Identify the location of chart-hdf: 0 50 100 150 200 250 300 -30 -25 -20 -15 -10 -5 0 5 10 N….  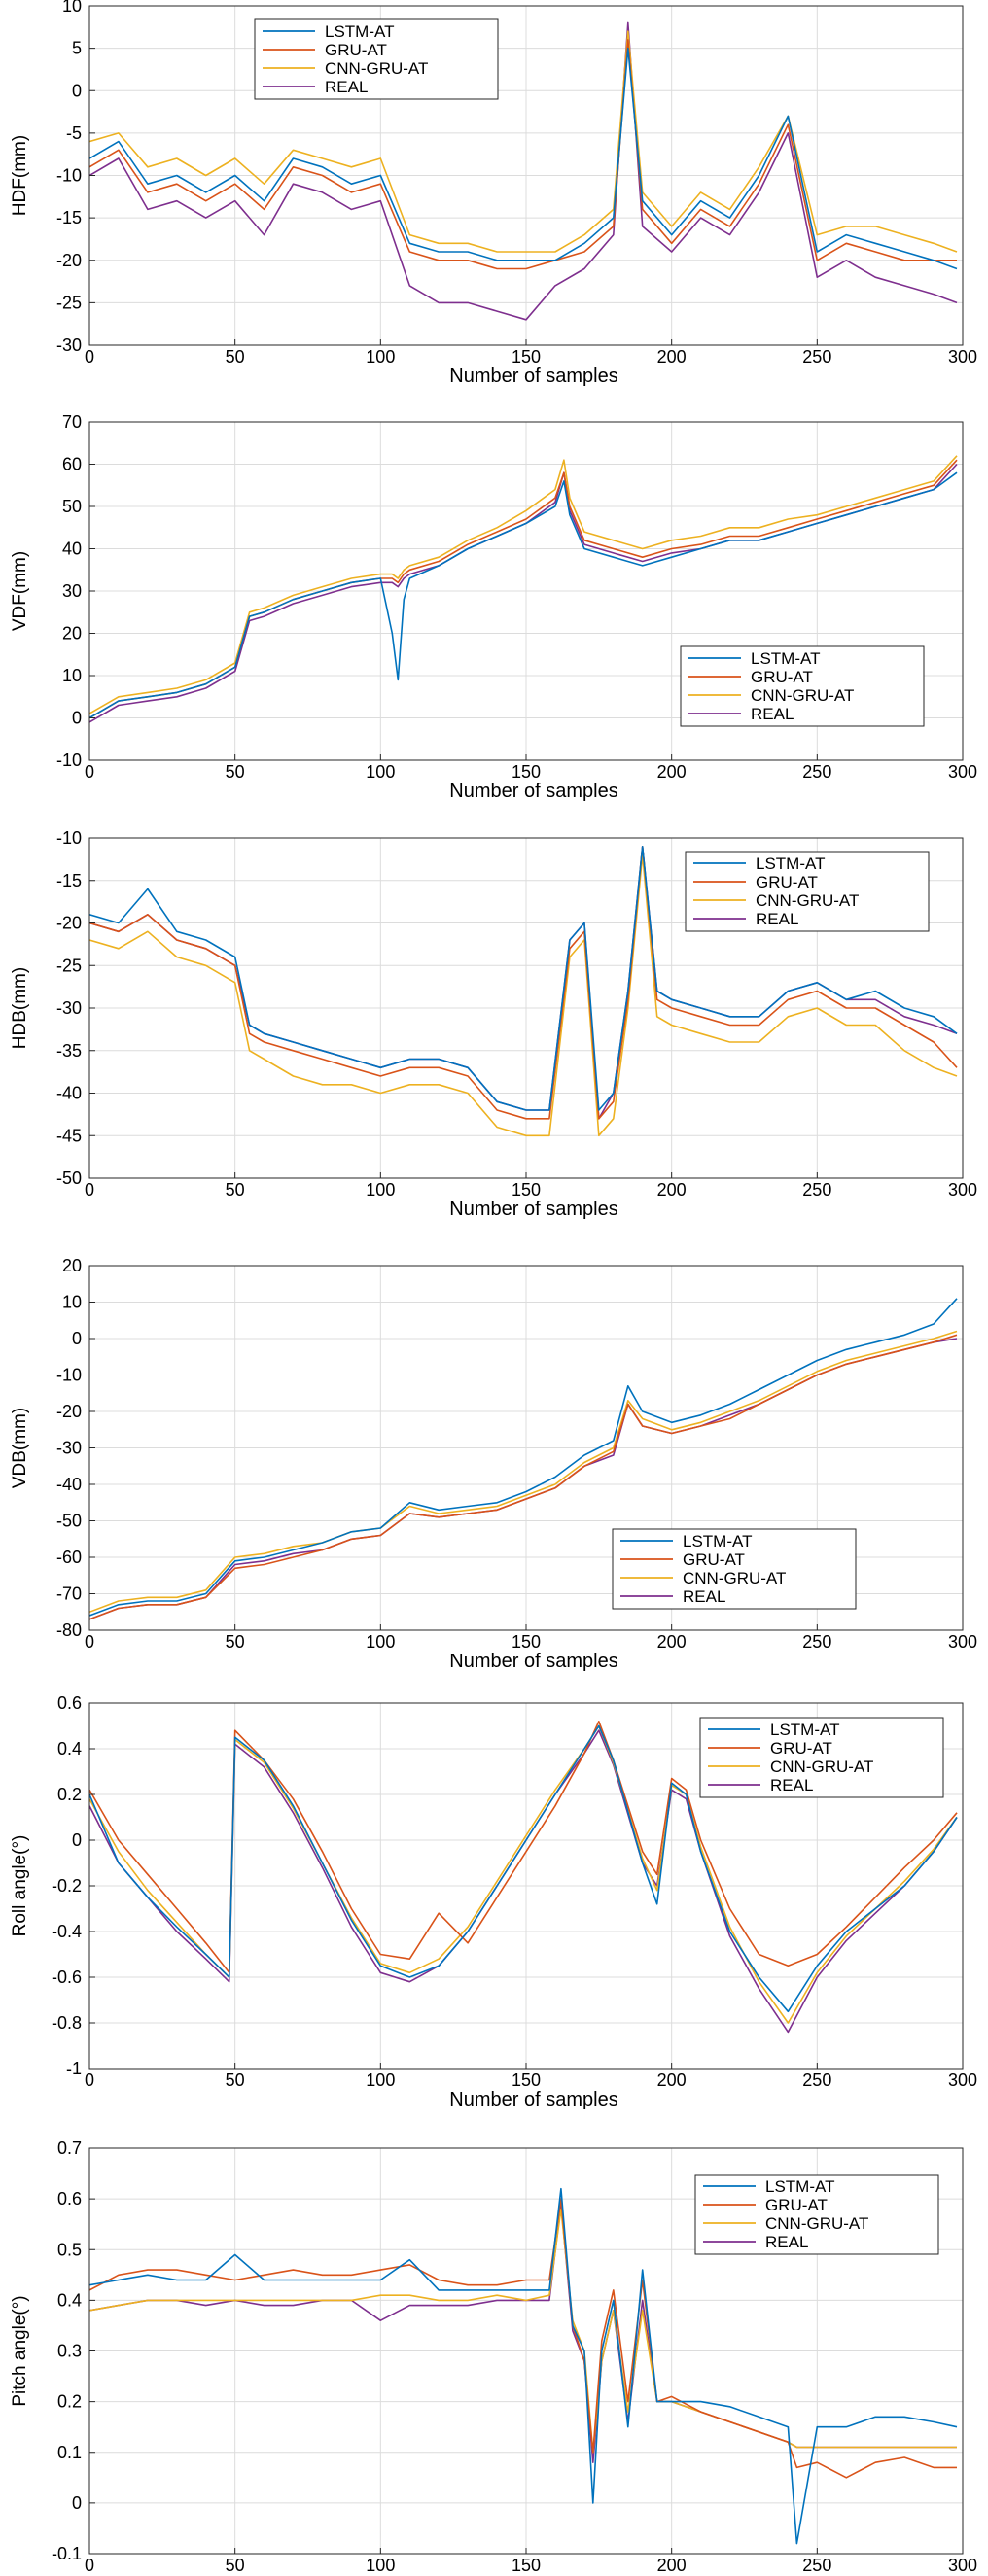
(493, 193).